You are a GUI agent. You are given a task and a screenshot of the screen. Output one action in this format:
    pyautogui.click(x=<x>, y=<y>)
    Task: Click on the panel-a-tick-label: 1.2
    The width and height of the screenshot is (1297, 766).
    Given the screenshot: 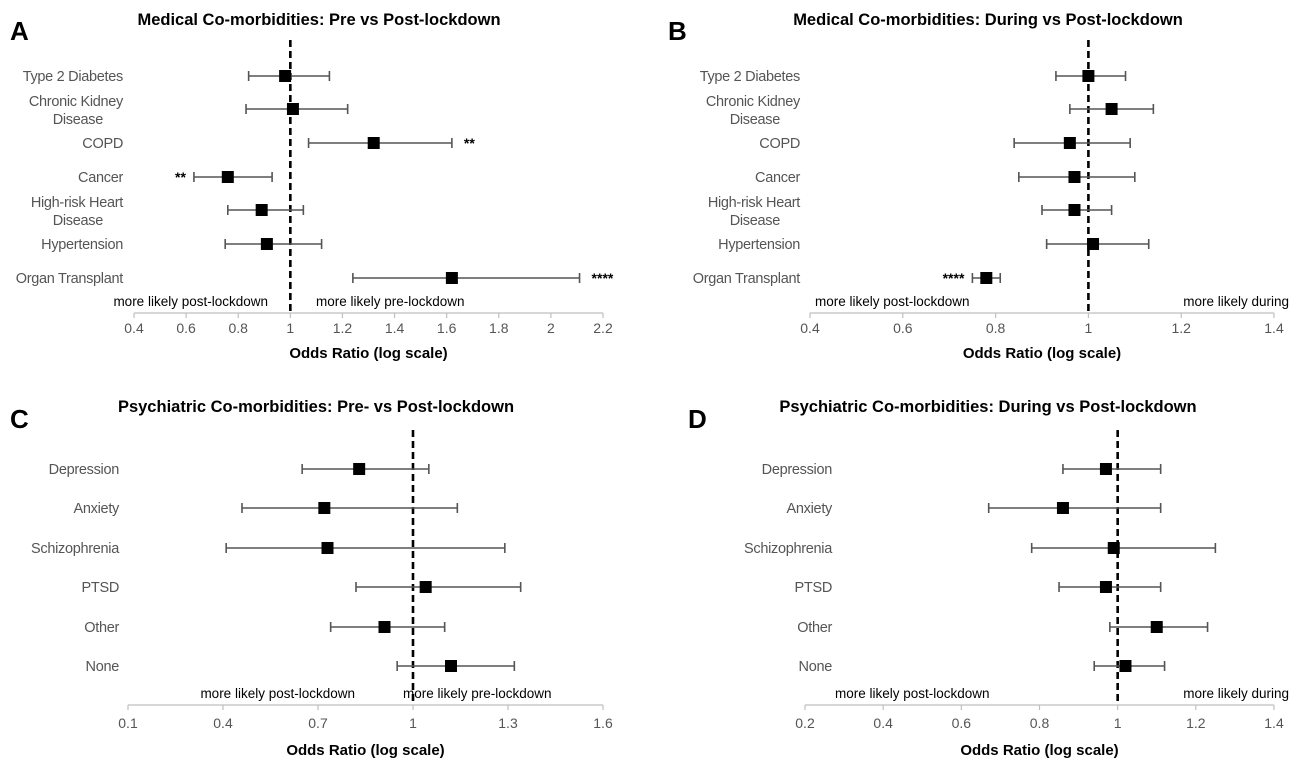 What is the action you would take?
    pyautogui.click(x=343, y=328)
    